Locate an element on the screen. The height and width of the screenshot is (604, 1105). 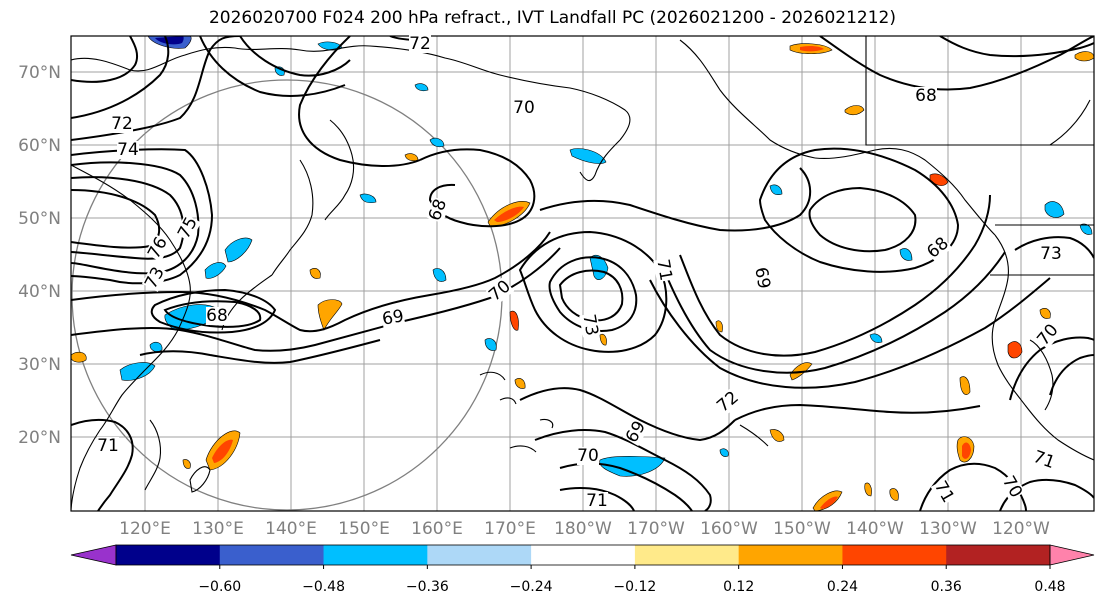
lon-label: 140°E is located at coordinates (291, 529).